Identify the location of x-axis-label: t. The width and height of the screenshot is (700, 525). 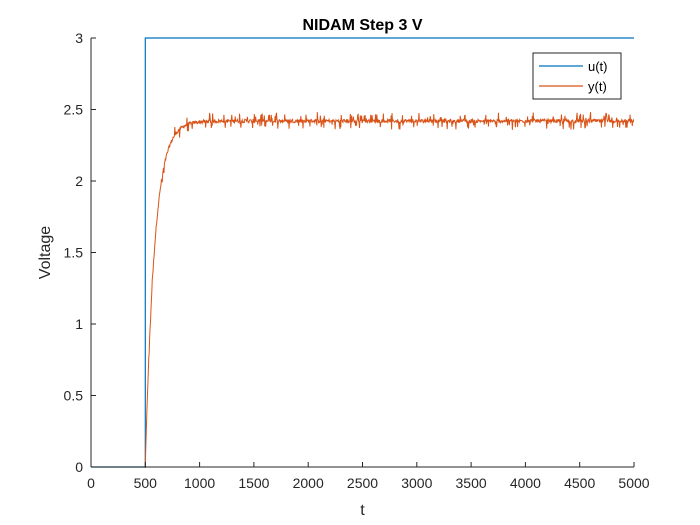
(362, 510).